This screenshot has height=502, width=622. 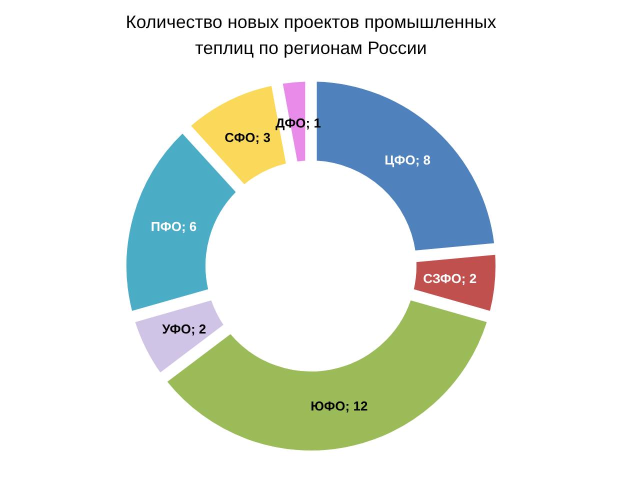 What do you see at coordinates (240, 137) in the screenshot?
I see `slice-label: СФО` at bounding box center [240, 137].